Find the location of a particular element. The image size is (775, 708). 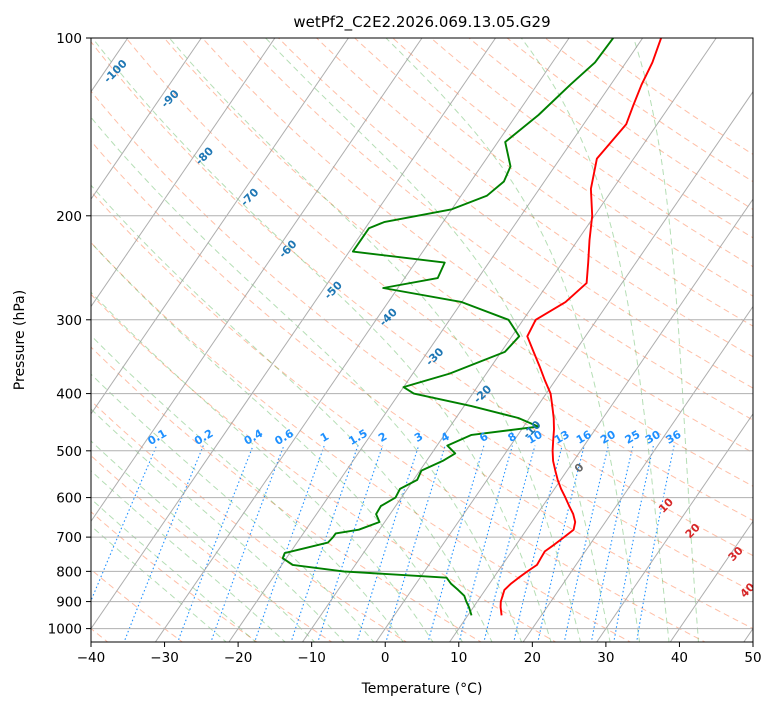

y-tick-label: 700 is located at coordinates (69, 538).